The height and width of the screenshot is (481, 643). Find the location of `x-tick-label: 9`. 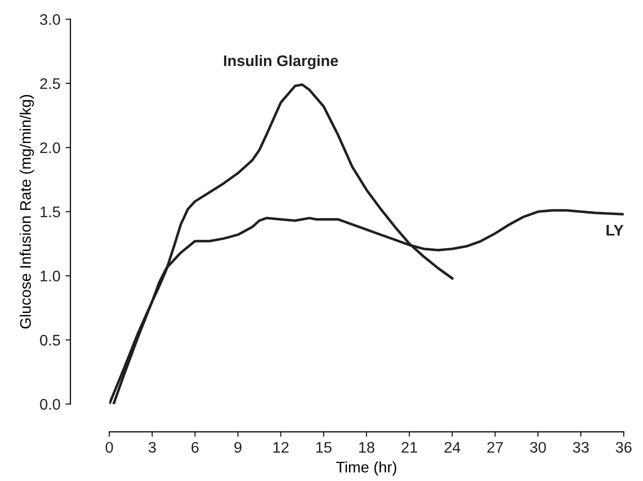

x-tick-label: 9 is located at coordinates (238, 447).